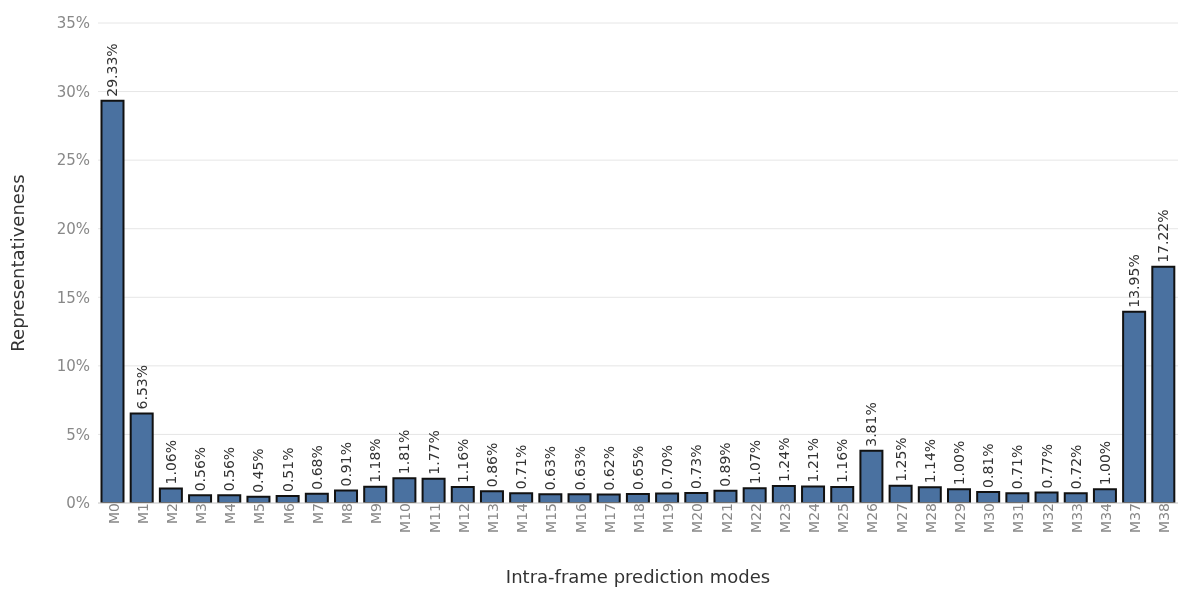 This screenshot has height=596, width=1198. Describe the element at coordinates (608, 468) in the screenshot. I see `data-label: 0.62%` at that location.